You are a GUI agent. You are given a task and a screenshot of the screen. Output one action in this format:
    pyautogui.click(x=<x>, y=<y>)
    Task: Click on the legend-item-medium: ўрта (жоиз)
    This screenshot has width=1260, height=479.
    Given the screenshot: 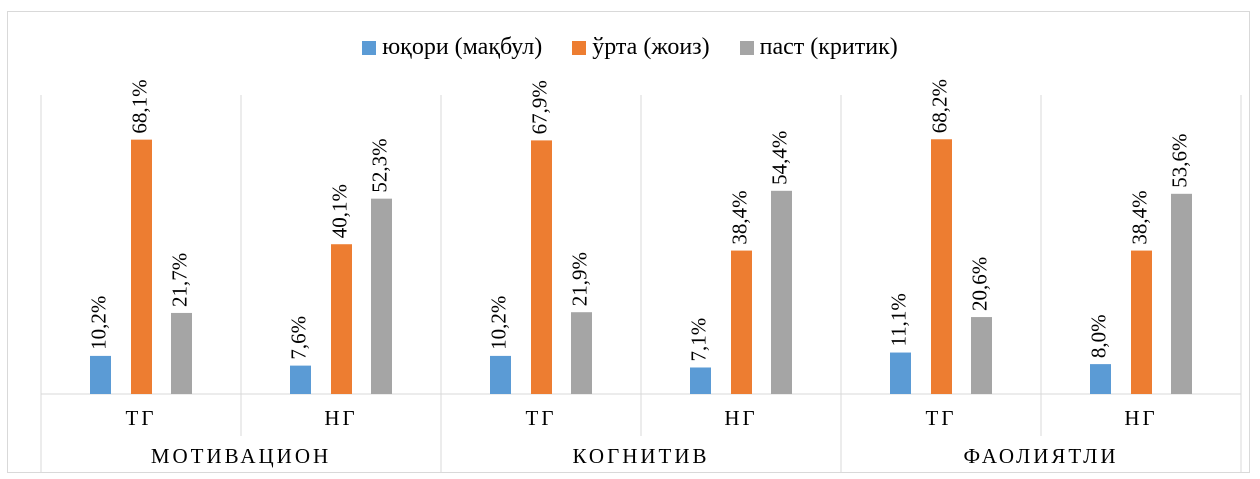 What is the action you would take?
    pyautogui.click(x=641, y=47)
    